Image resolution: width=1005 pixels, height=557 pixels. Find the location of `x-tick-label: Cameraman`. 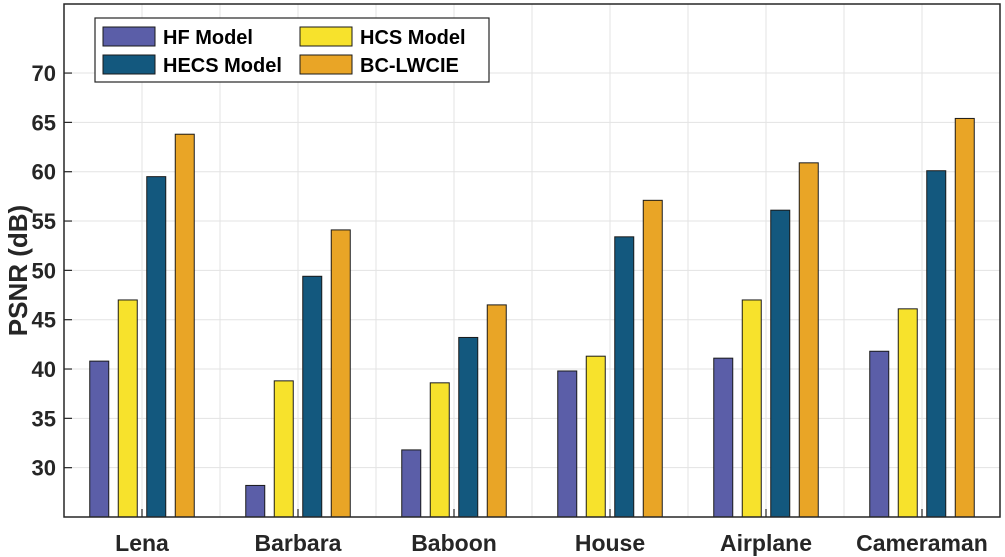

x-tick-label: Cameraman is located at coordinates (922, 543).